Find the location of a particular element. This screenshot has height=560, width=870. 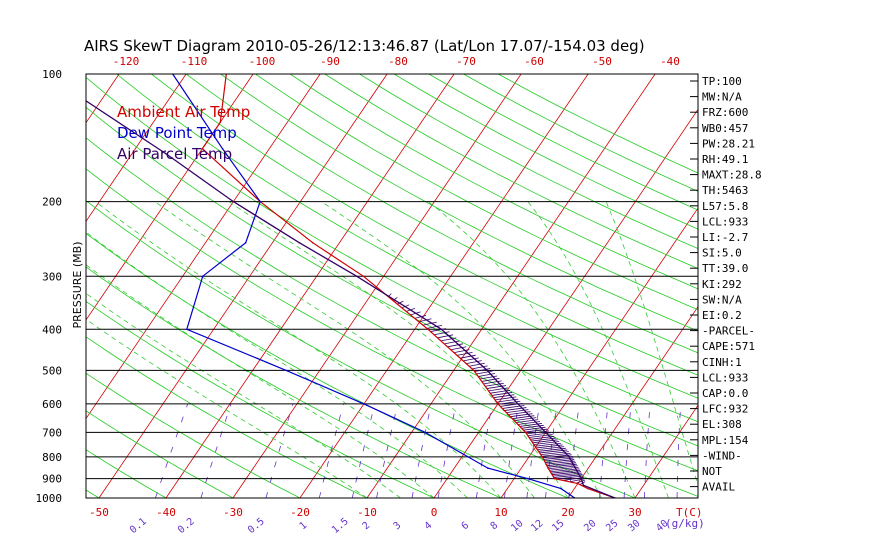

mixing-ratio-label: 10 is located at coordinates (517, 526).